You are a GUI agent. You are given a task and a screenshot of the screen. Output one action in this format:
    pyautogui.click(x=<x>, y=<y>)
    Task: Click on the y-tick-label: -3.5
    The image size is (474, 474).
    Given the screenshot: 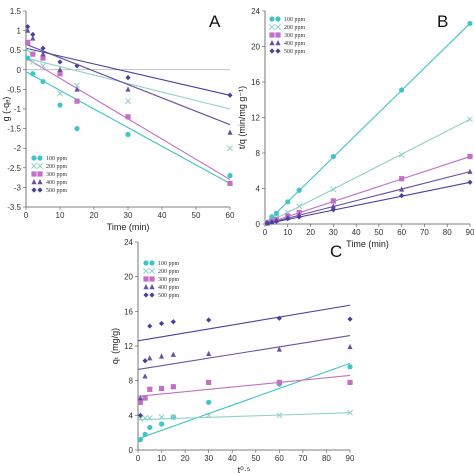 What is the action you would take?
    pyautogui.click(x=14, y=207)
    